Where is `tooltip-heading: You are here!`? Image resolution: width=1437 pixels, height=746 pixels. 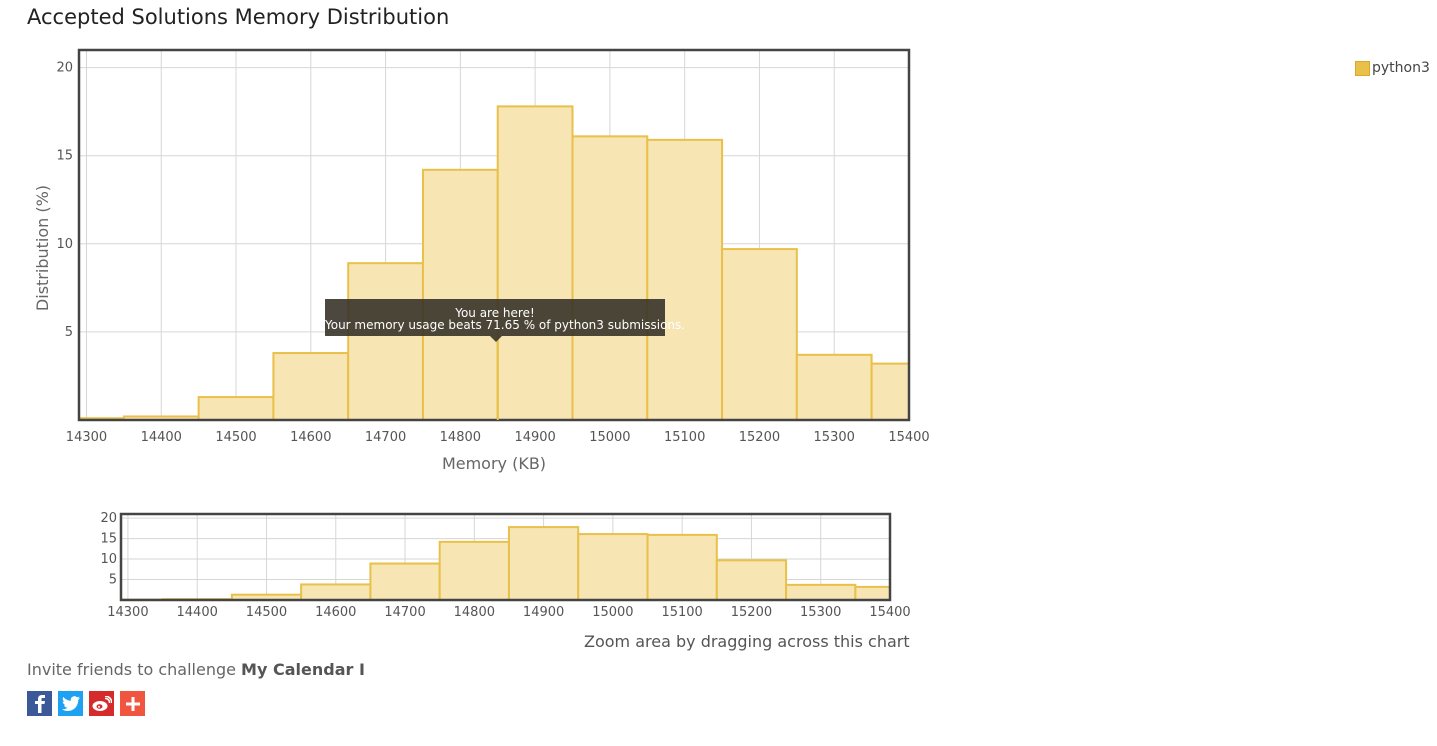
tooltip-heading: You are here! is located at coordinates (495, 313).